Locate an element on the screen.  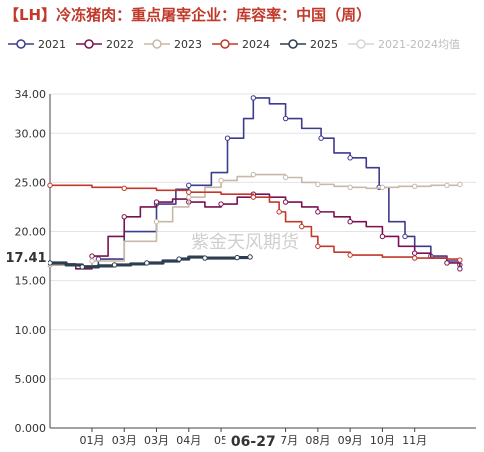
legend-item: 2021 is located at coordinates (37, 44).